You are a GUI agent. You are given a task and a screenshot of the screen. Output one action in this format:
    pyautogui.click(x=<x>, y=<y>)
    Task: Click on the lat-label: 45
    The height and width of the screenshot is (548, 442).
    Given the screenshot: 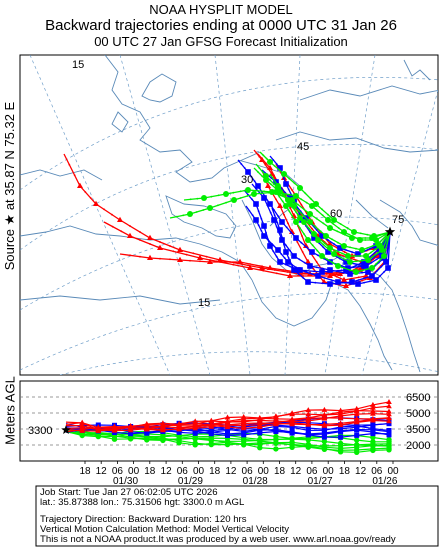 What is the action you would take?
    pyautogui.click(x=303, y=147)
    